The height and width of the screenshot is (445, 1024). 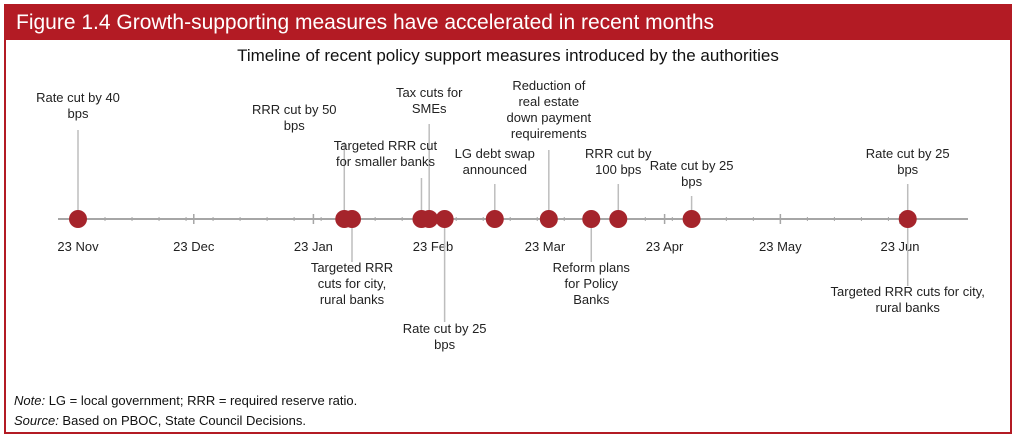 I want to click on event-label: LG debt swap announced, so click(x=495, y=161).